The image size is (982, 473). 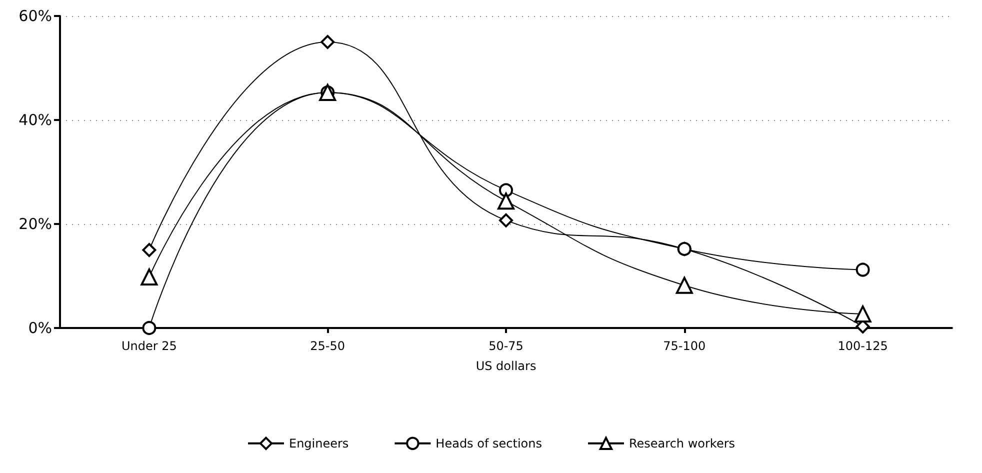 I want to click on legend-label: Heads of sections, so click(x=489, y=443).